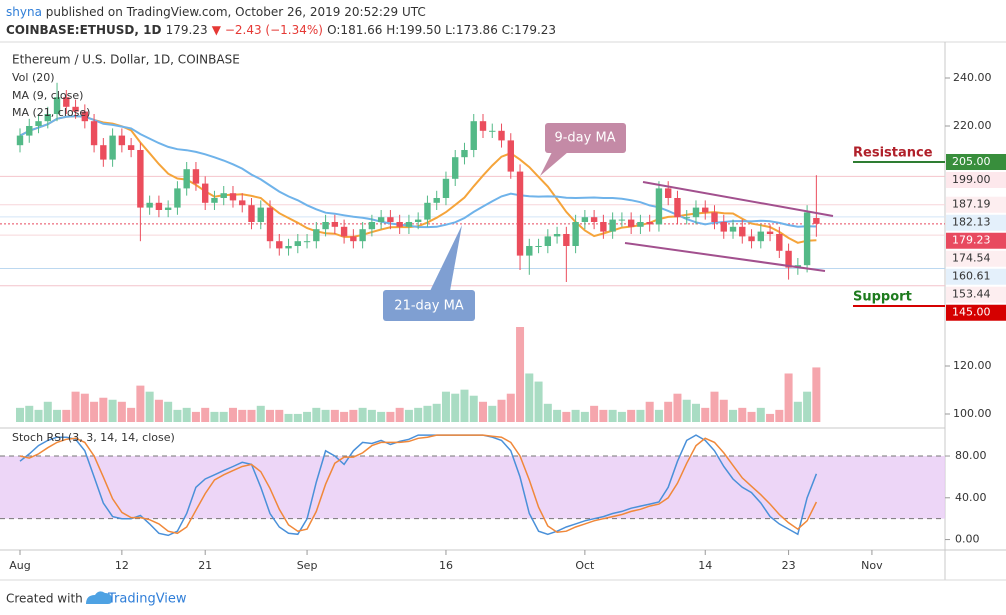  I want to click on note-text: Resistance, so click(893, 152).